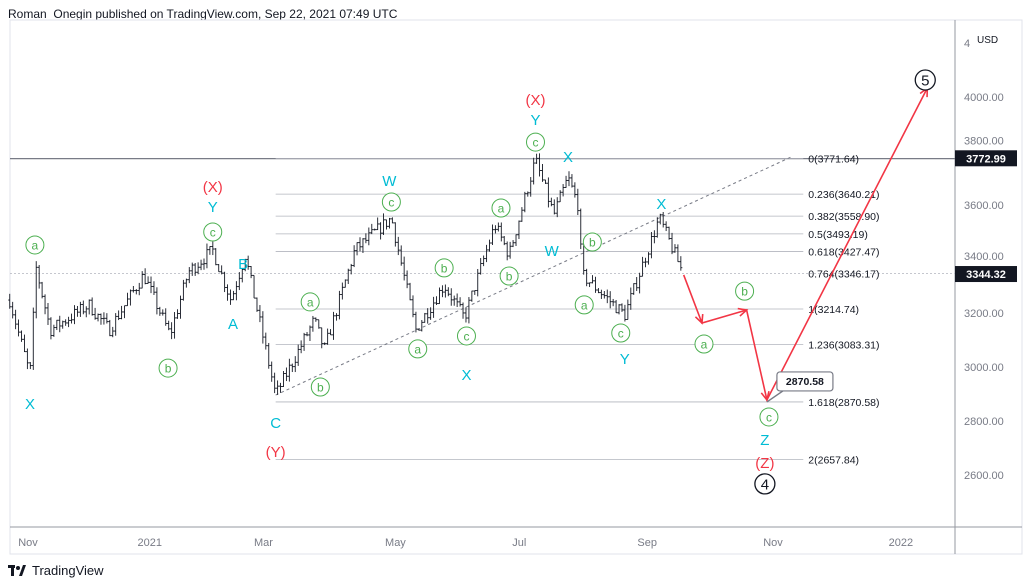  I want to click on price-callout-pointer, so click(775, 396).